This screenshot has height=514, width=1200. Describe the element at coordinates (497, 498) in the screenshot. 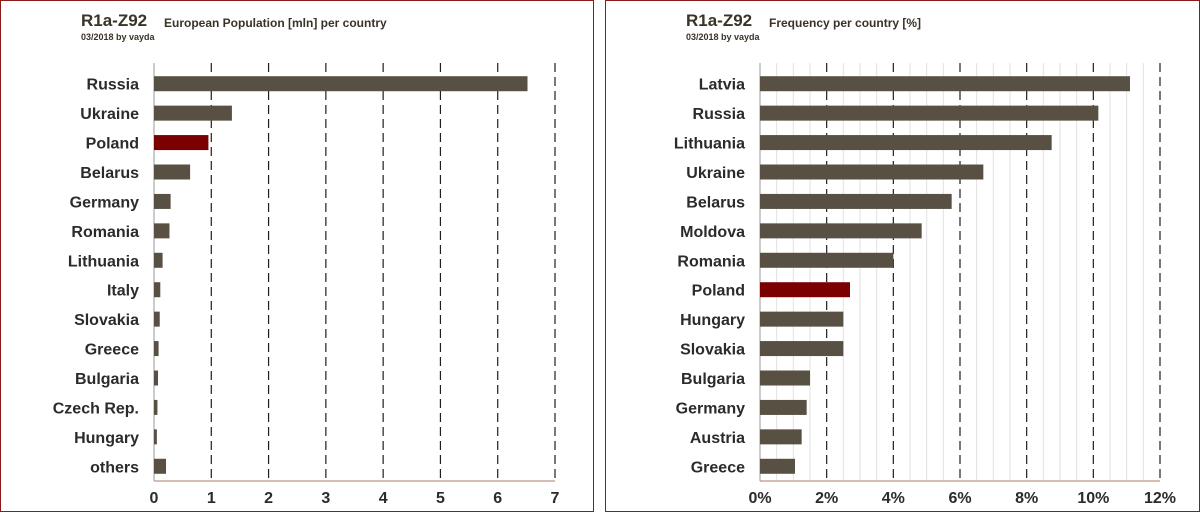

I see `x-tick-label: 6` at that location.